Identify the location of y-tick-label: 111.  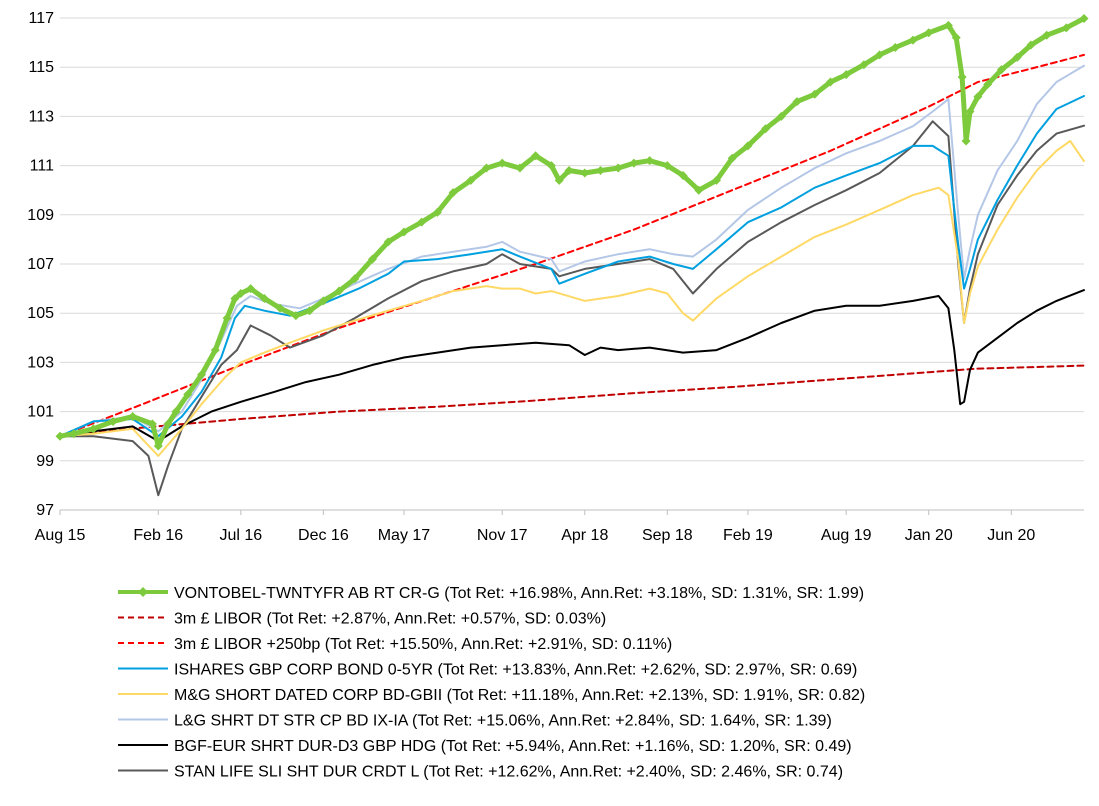
(42, 166).